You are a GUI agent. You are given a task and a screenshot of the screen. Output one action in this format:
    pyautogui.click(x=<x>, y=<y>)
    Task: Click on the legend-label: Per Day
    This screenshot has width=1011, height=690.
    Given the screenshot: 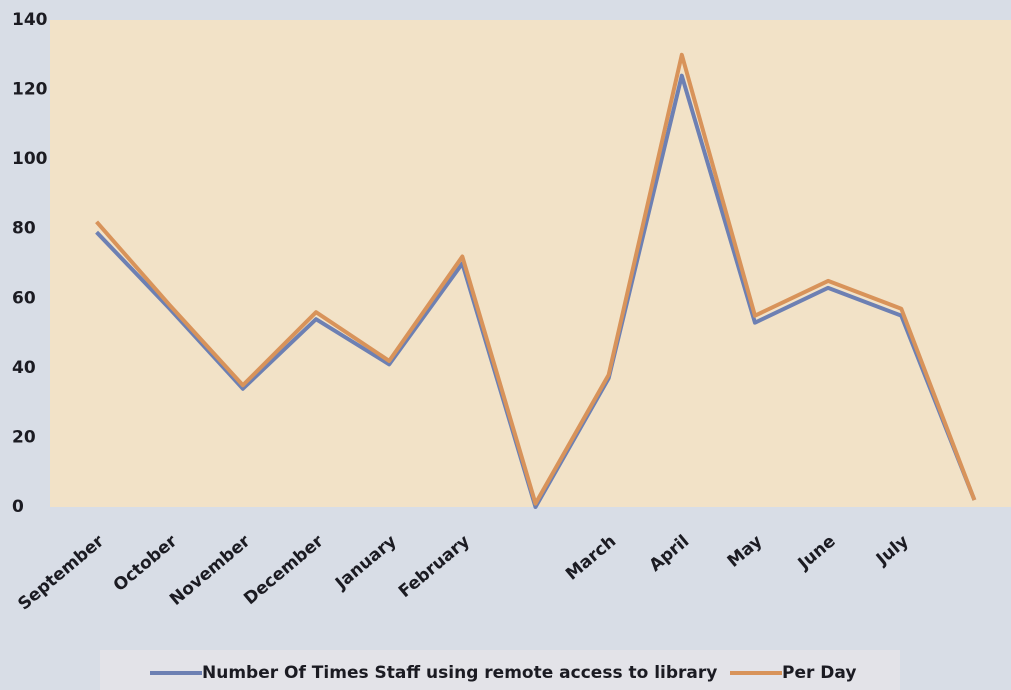 What is the action you would take?
    pyautogui.click(x=819, y=673)
    